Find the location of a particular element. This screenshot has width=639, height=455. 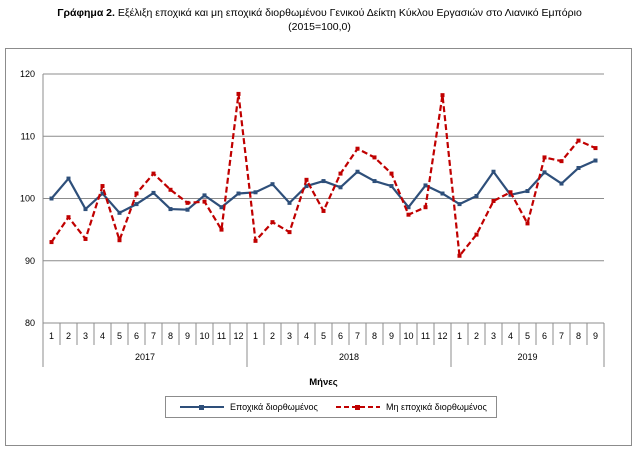

chart-title-label: Γράφημα 2. is located at coordinates (86, 13).